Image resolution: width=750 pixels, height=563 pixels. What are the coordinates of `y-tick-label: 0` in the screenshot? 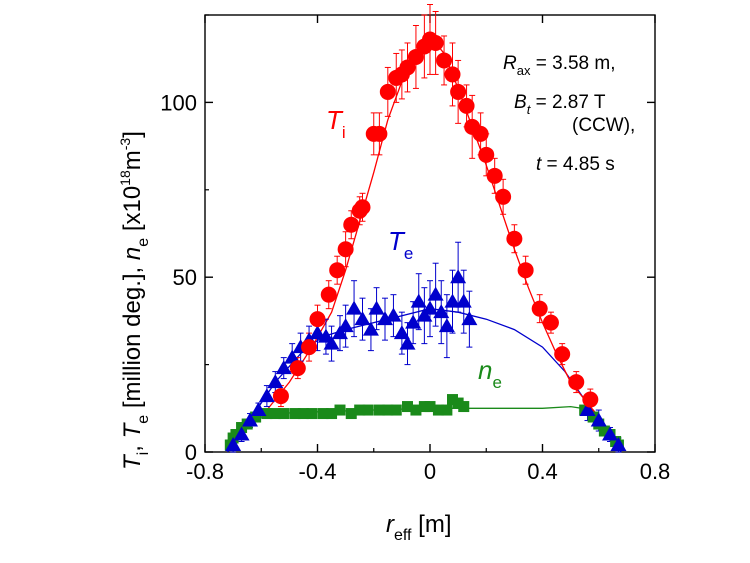 It's located at (191, 452).